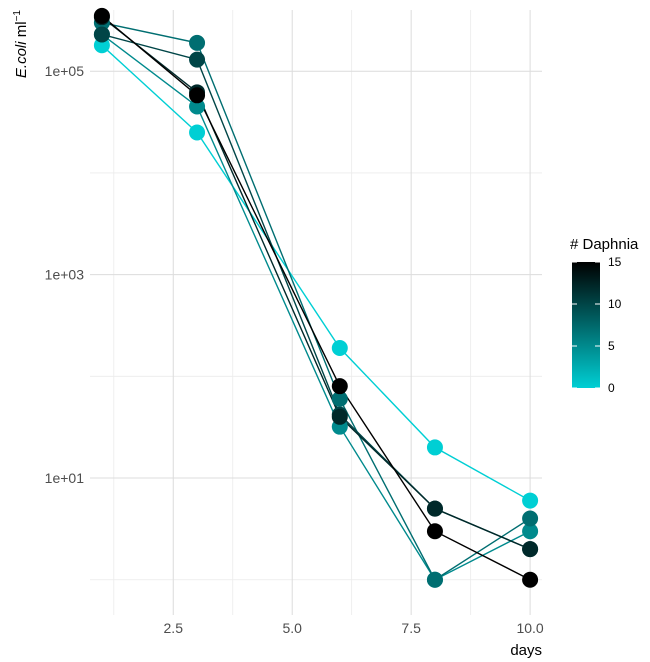  What do you see at coordinates (411, 628) in the screenshot?
I see `x-tick-label: 7.5` at bounding box center [411, 628].